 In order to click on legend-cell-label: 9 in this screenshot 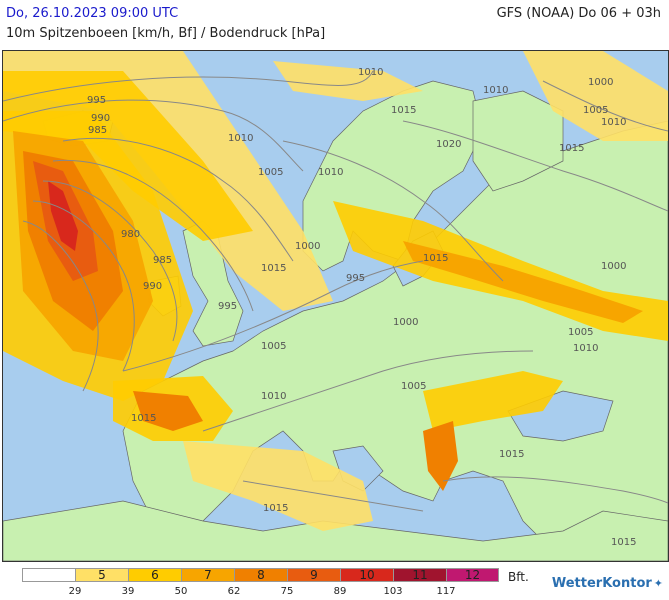, I will do `click(314, 575)`.